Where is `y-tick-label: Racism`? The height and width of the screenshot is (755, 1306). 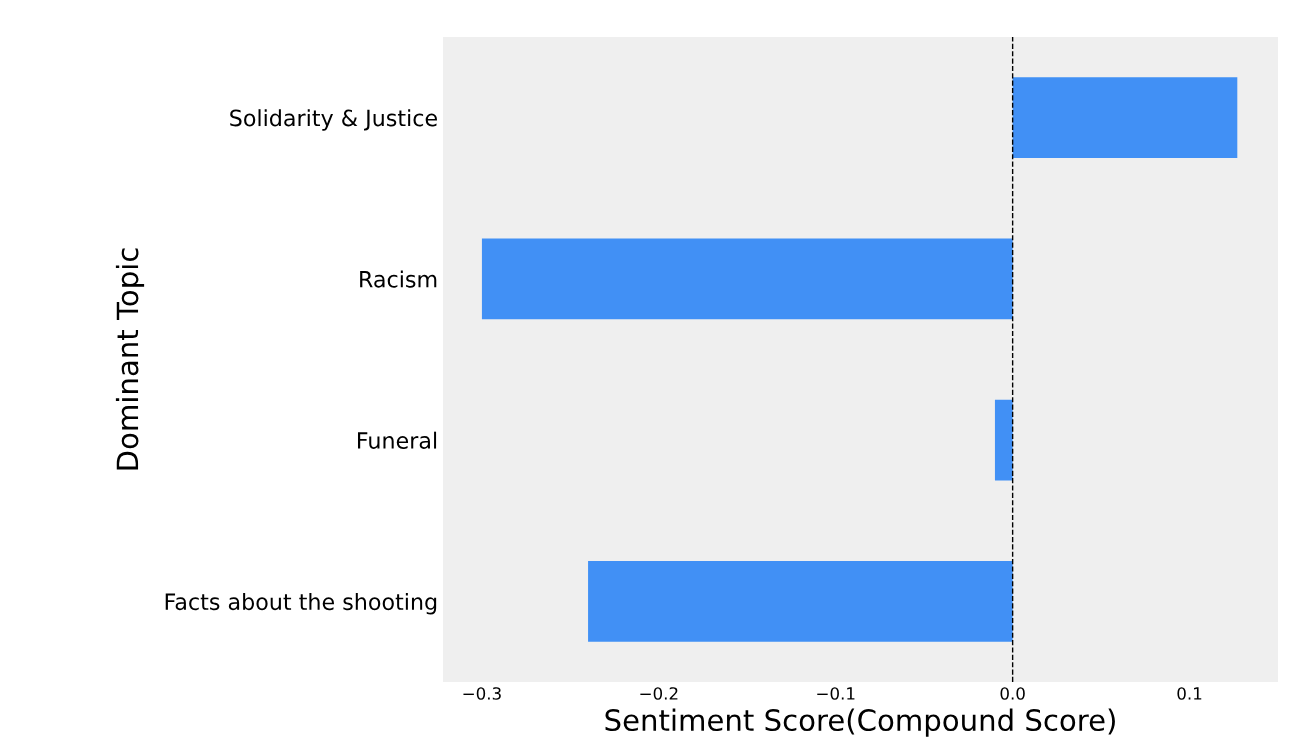 y-tick-label: Racism is located at coordinates (398, 279).